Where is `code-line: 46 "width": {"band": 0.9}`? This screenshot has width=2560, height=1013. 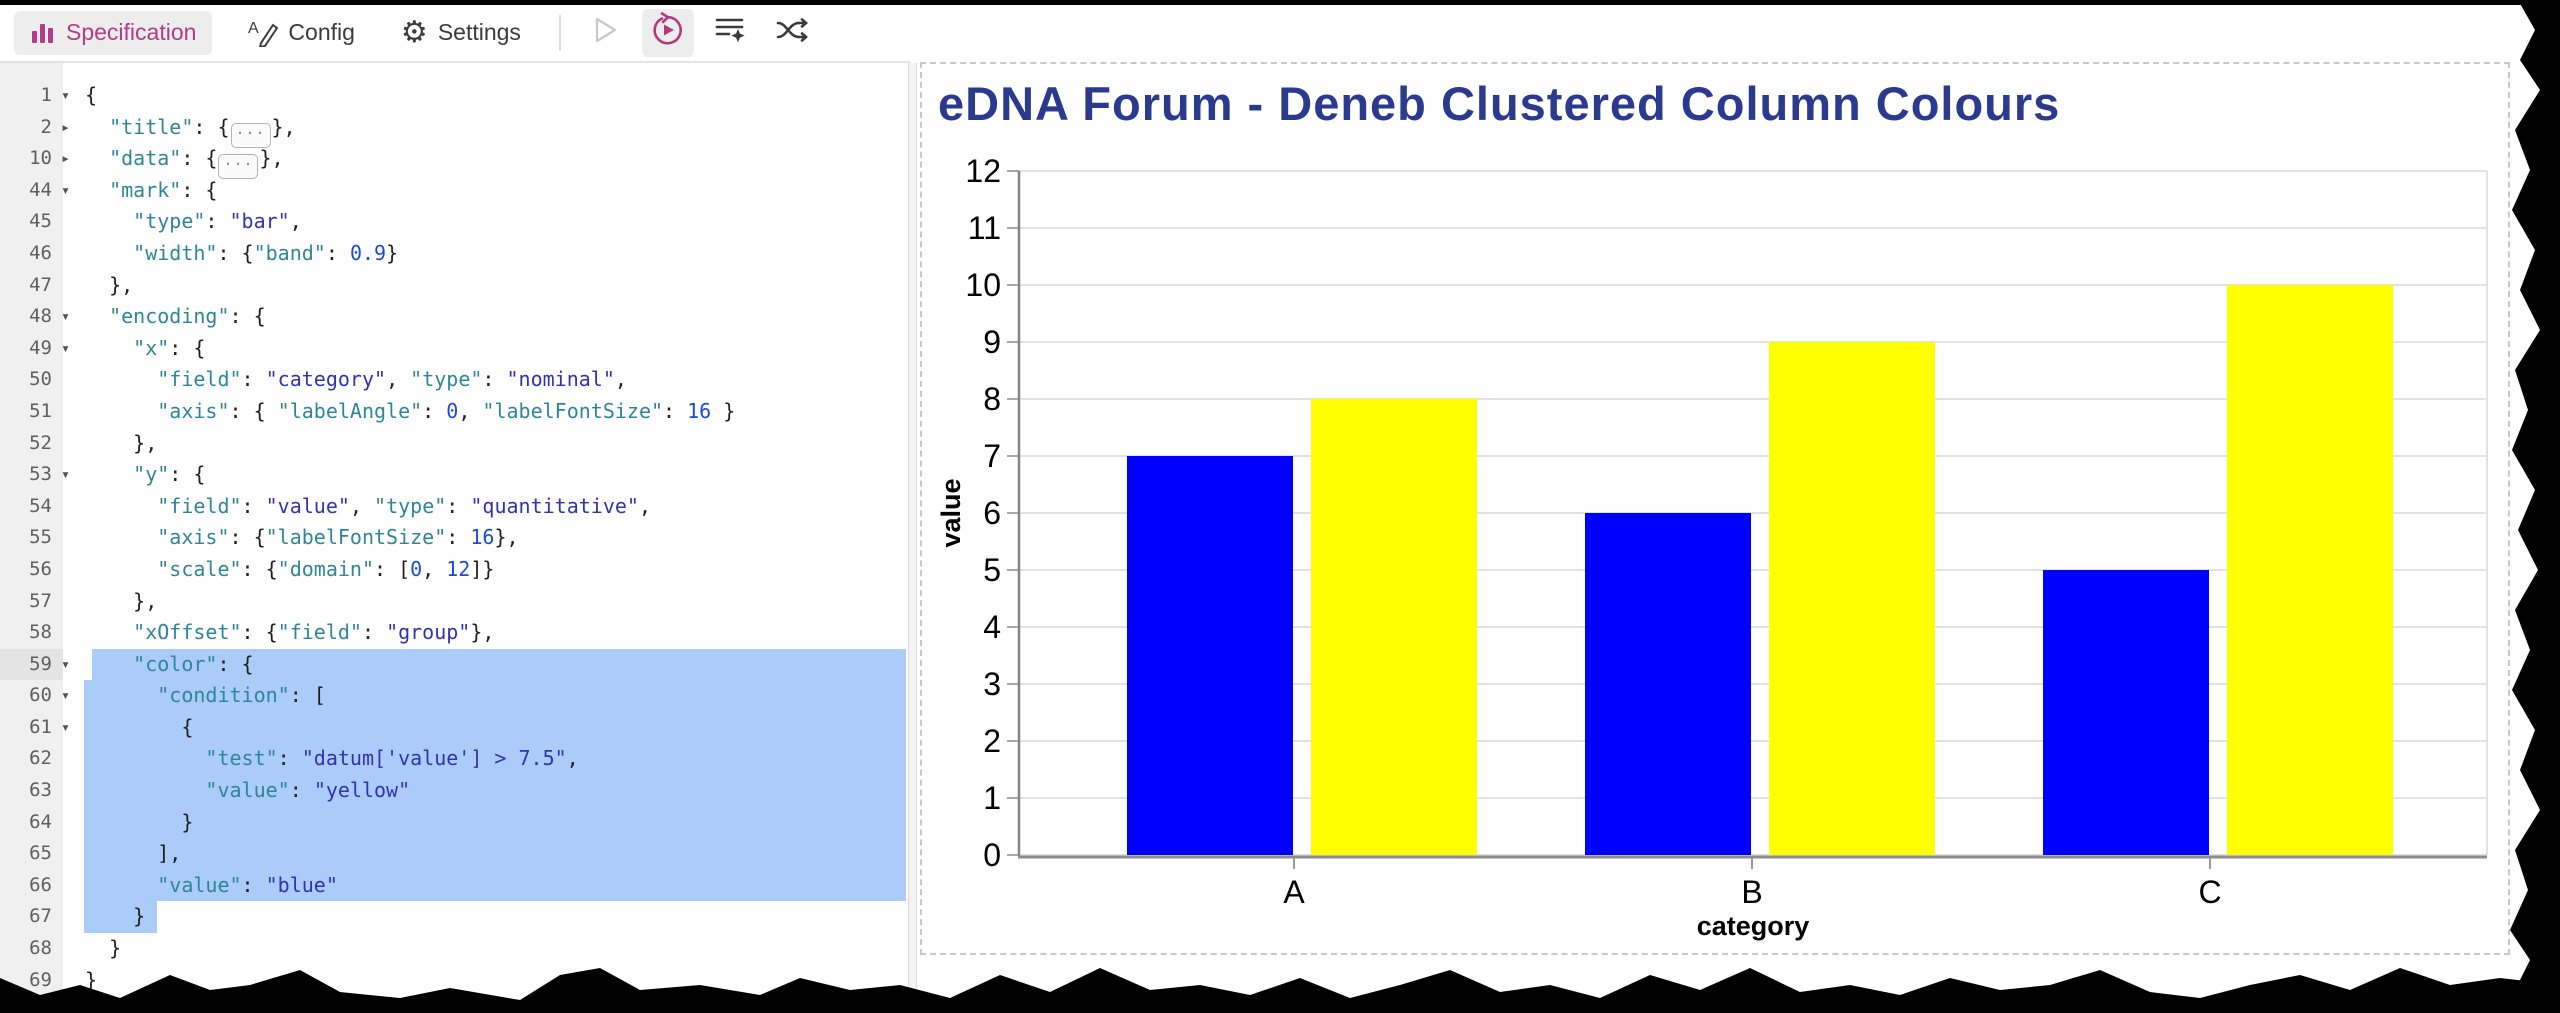 code-line: 46 "width": {"band": 0.9} is located at coordinates (454, 254).